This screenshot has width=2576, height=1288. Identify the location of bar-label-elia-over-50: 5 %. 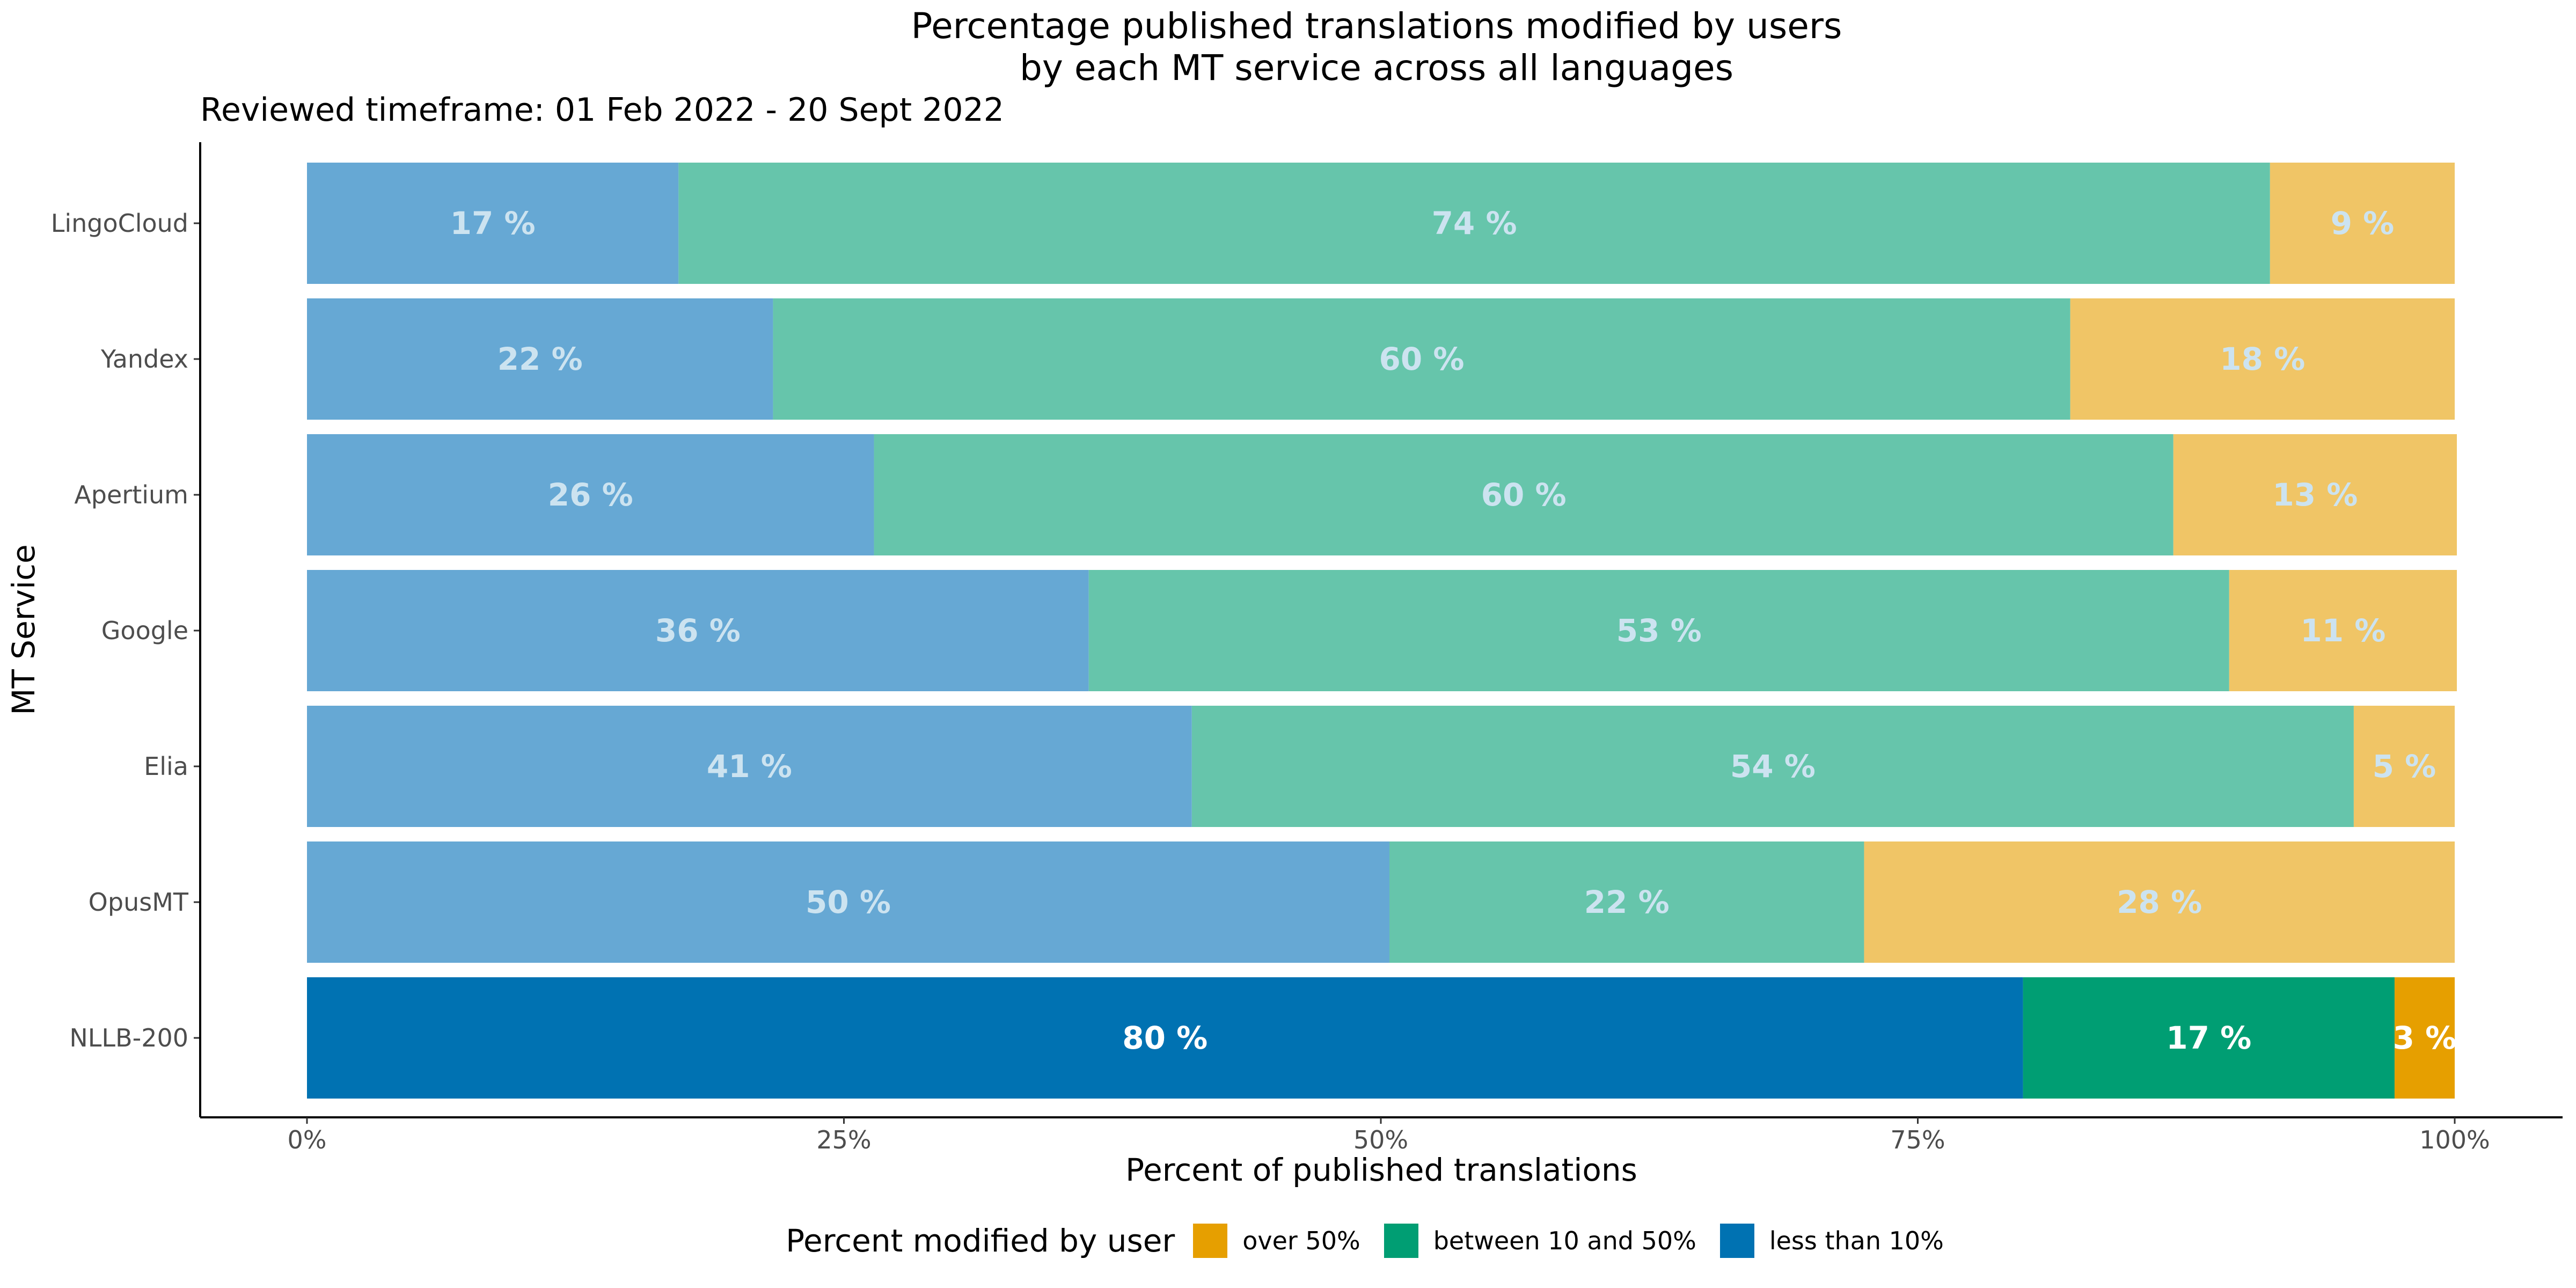
(2404, 766).